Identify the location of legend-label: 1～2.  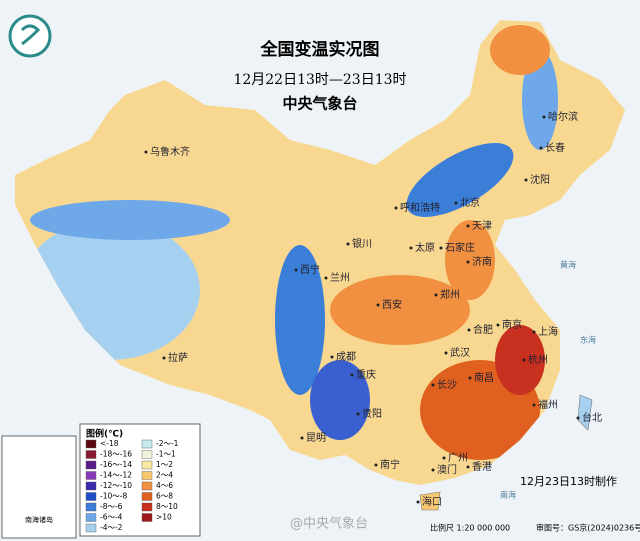
(164, 464).